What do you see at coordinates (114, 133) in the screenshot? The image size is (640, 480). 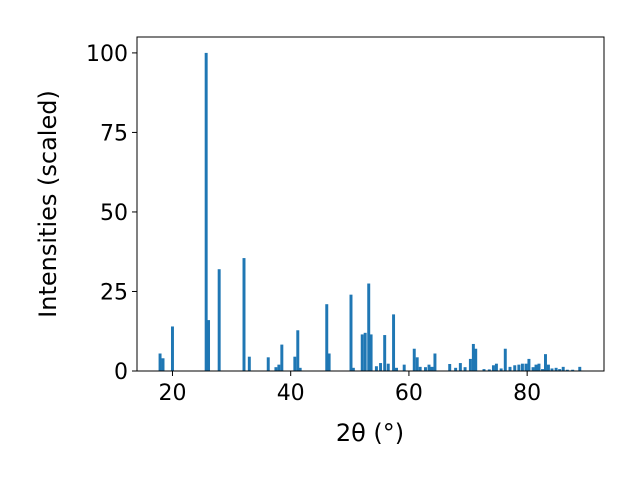 I see `y-tick-label: 75` at bounding box center [114, 133].